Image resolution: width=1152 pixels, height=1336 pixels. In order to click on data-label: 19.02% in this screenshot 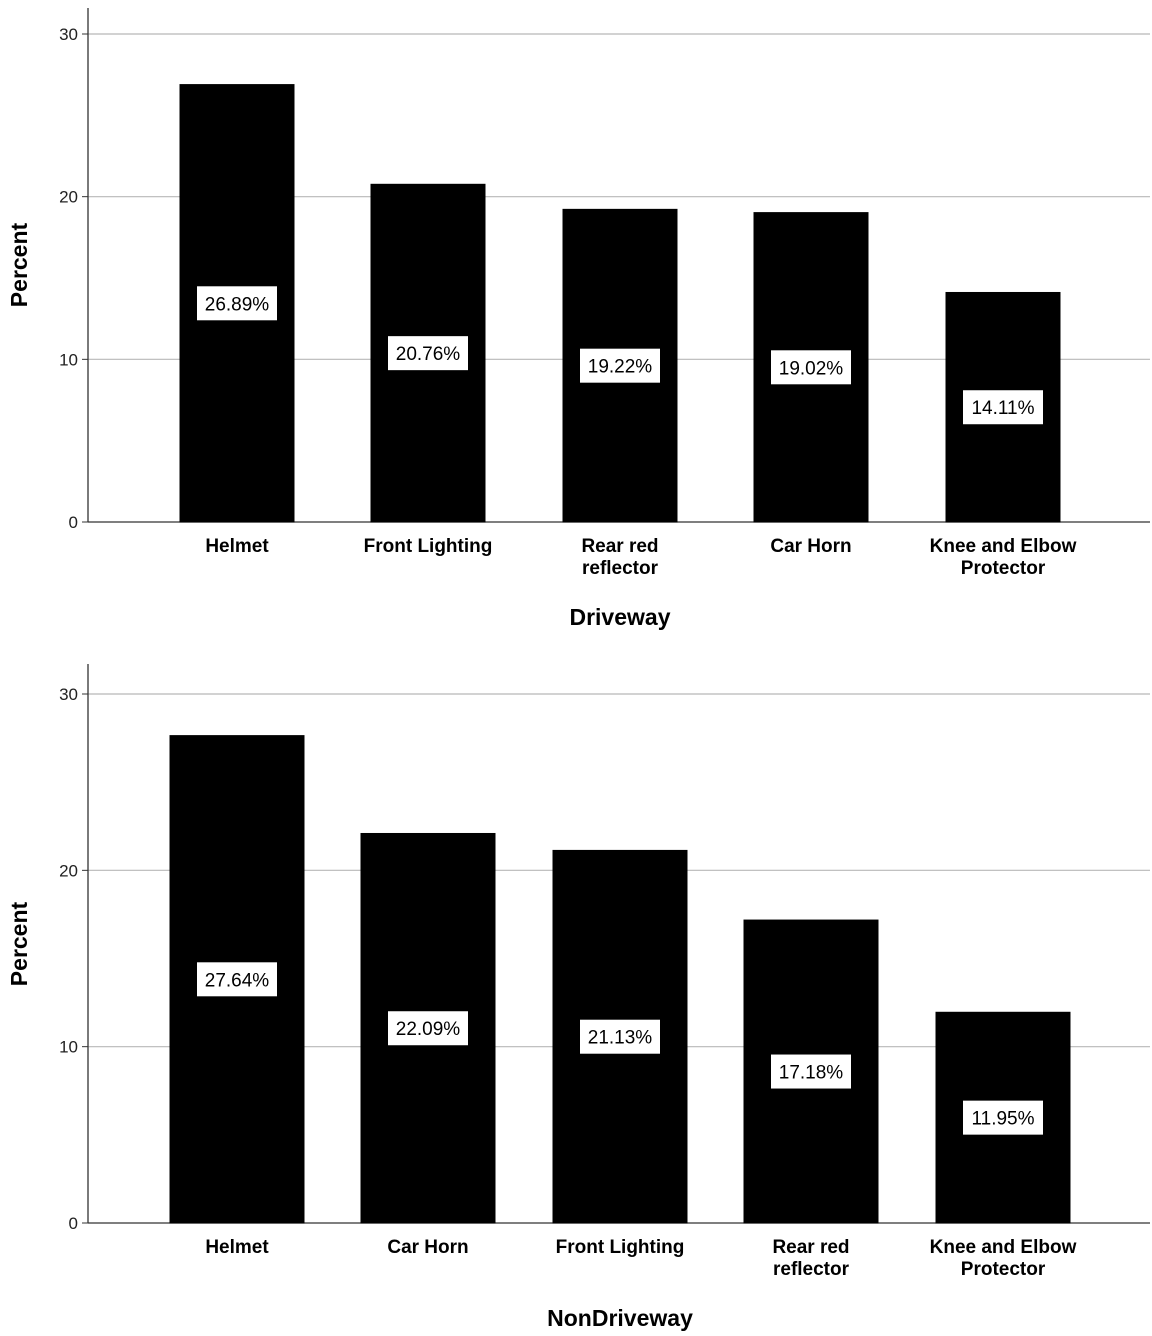, I will do `click(811, 368)`.